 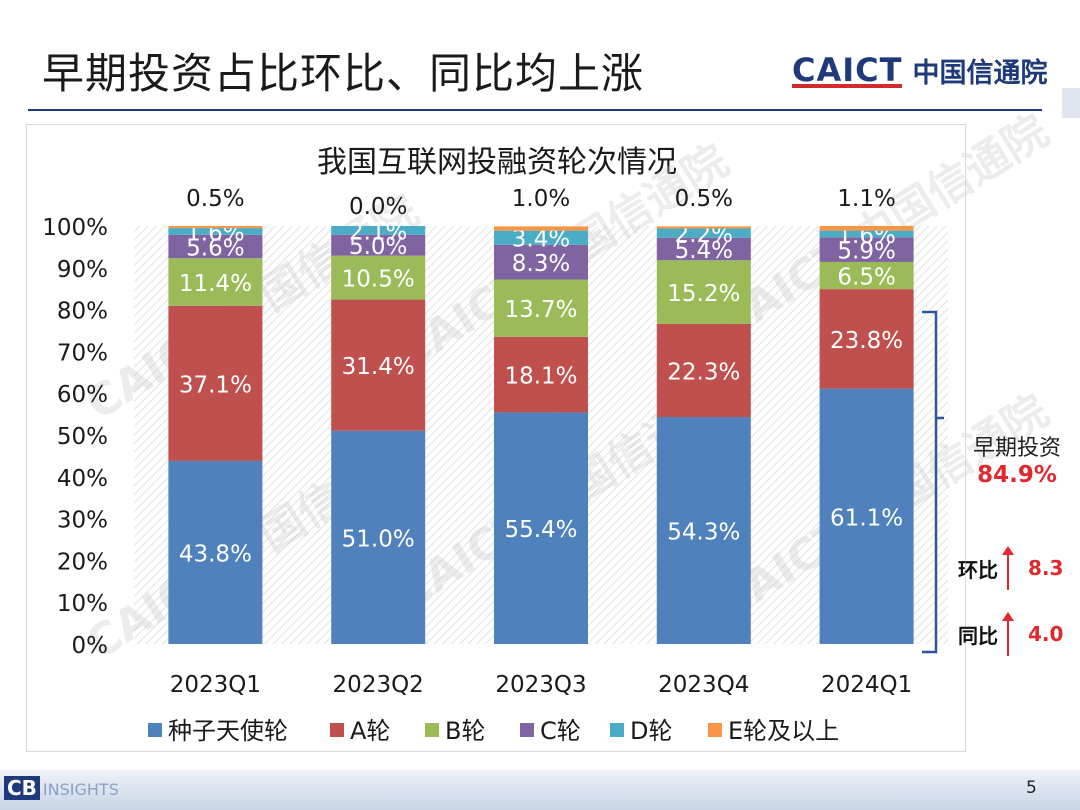 What do you see at coordinates (978, 635) in the screenshot?
I see `yoy-label: 同比` at bounding box center [978, 635].